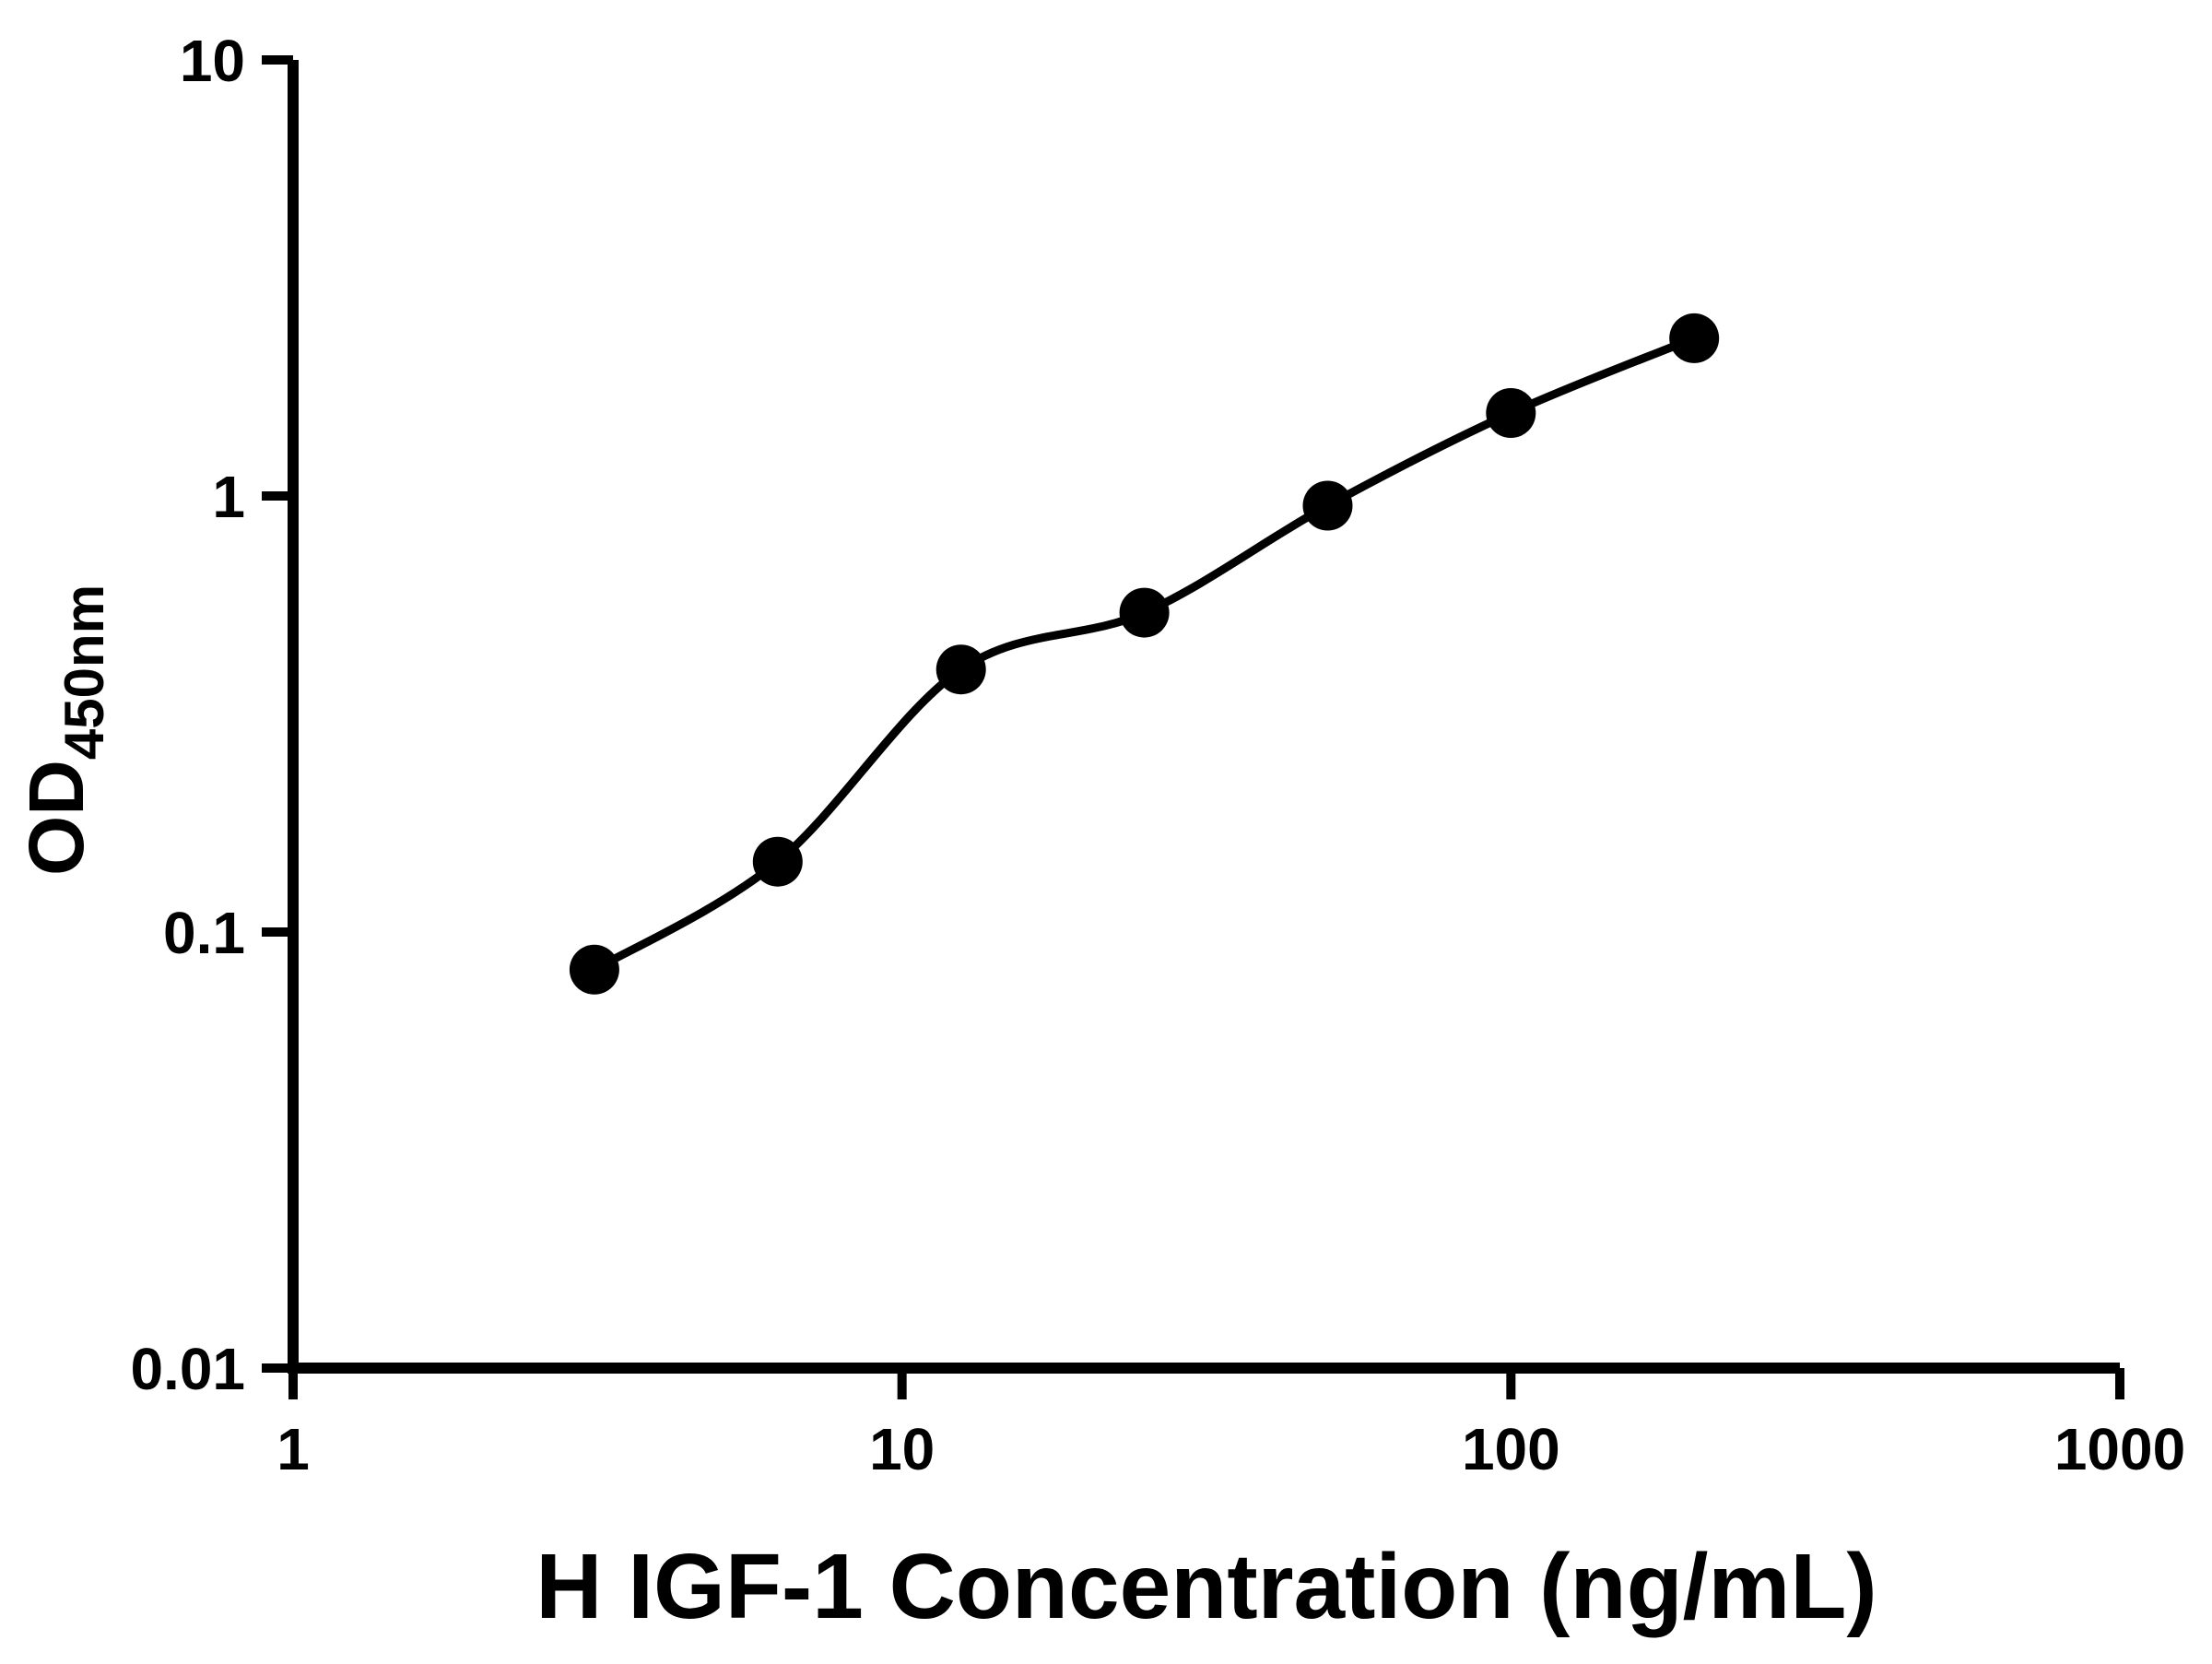 This screenshot has height=1664, width=2212. I want to click on y-tick-label: 0.1, so click(204, 933).